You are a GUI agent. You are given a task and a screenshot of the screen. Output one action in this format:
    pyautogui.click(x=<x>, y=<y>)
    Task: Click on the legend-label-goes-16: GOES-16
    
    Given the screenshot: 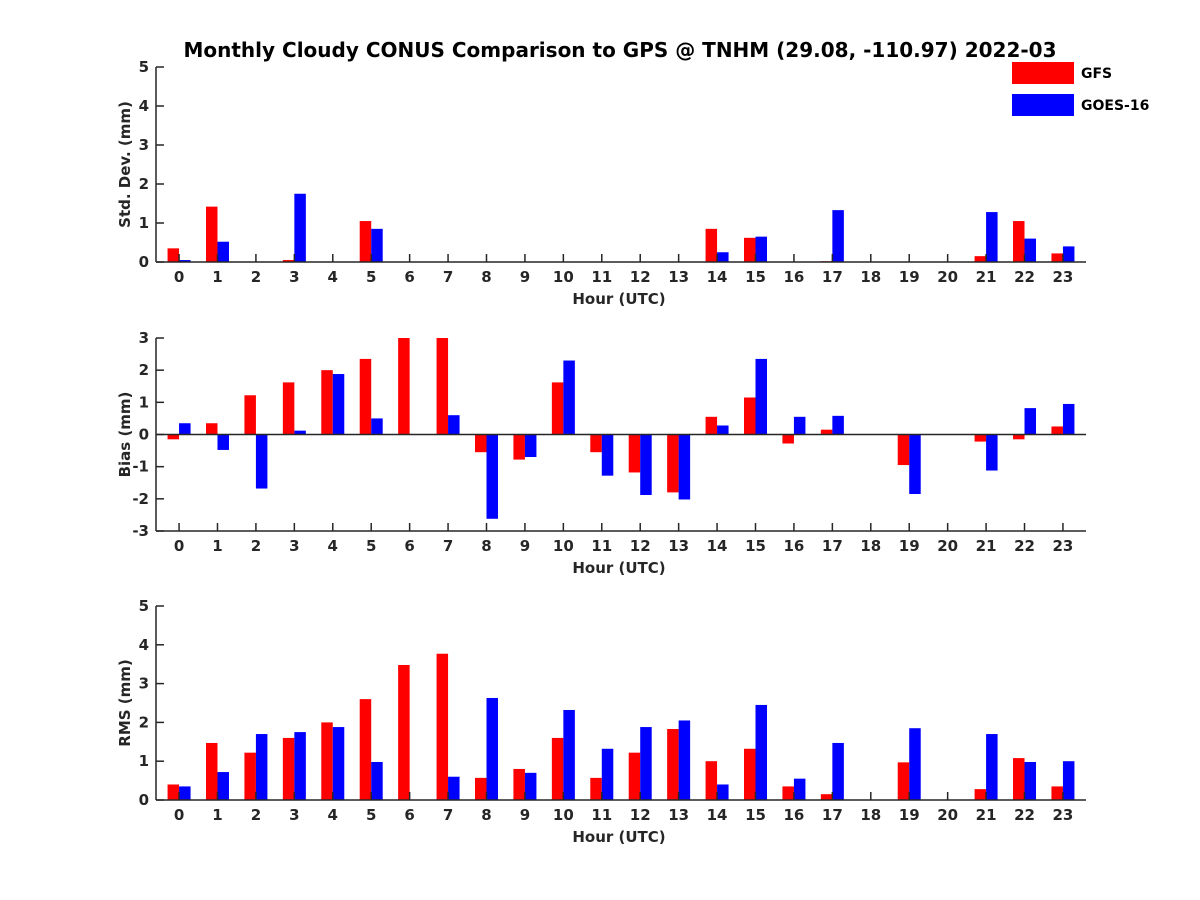 What is the action you would take?
    pyautogui.click(x=1115, y=106)
    